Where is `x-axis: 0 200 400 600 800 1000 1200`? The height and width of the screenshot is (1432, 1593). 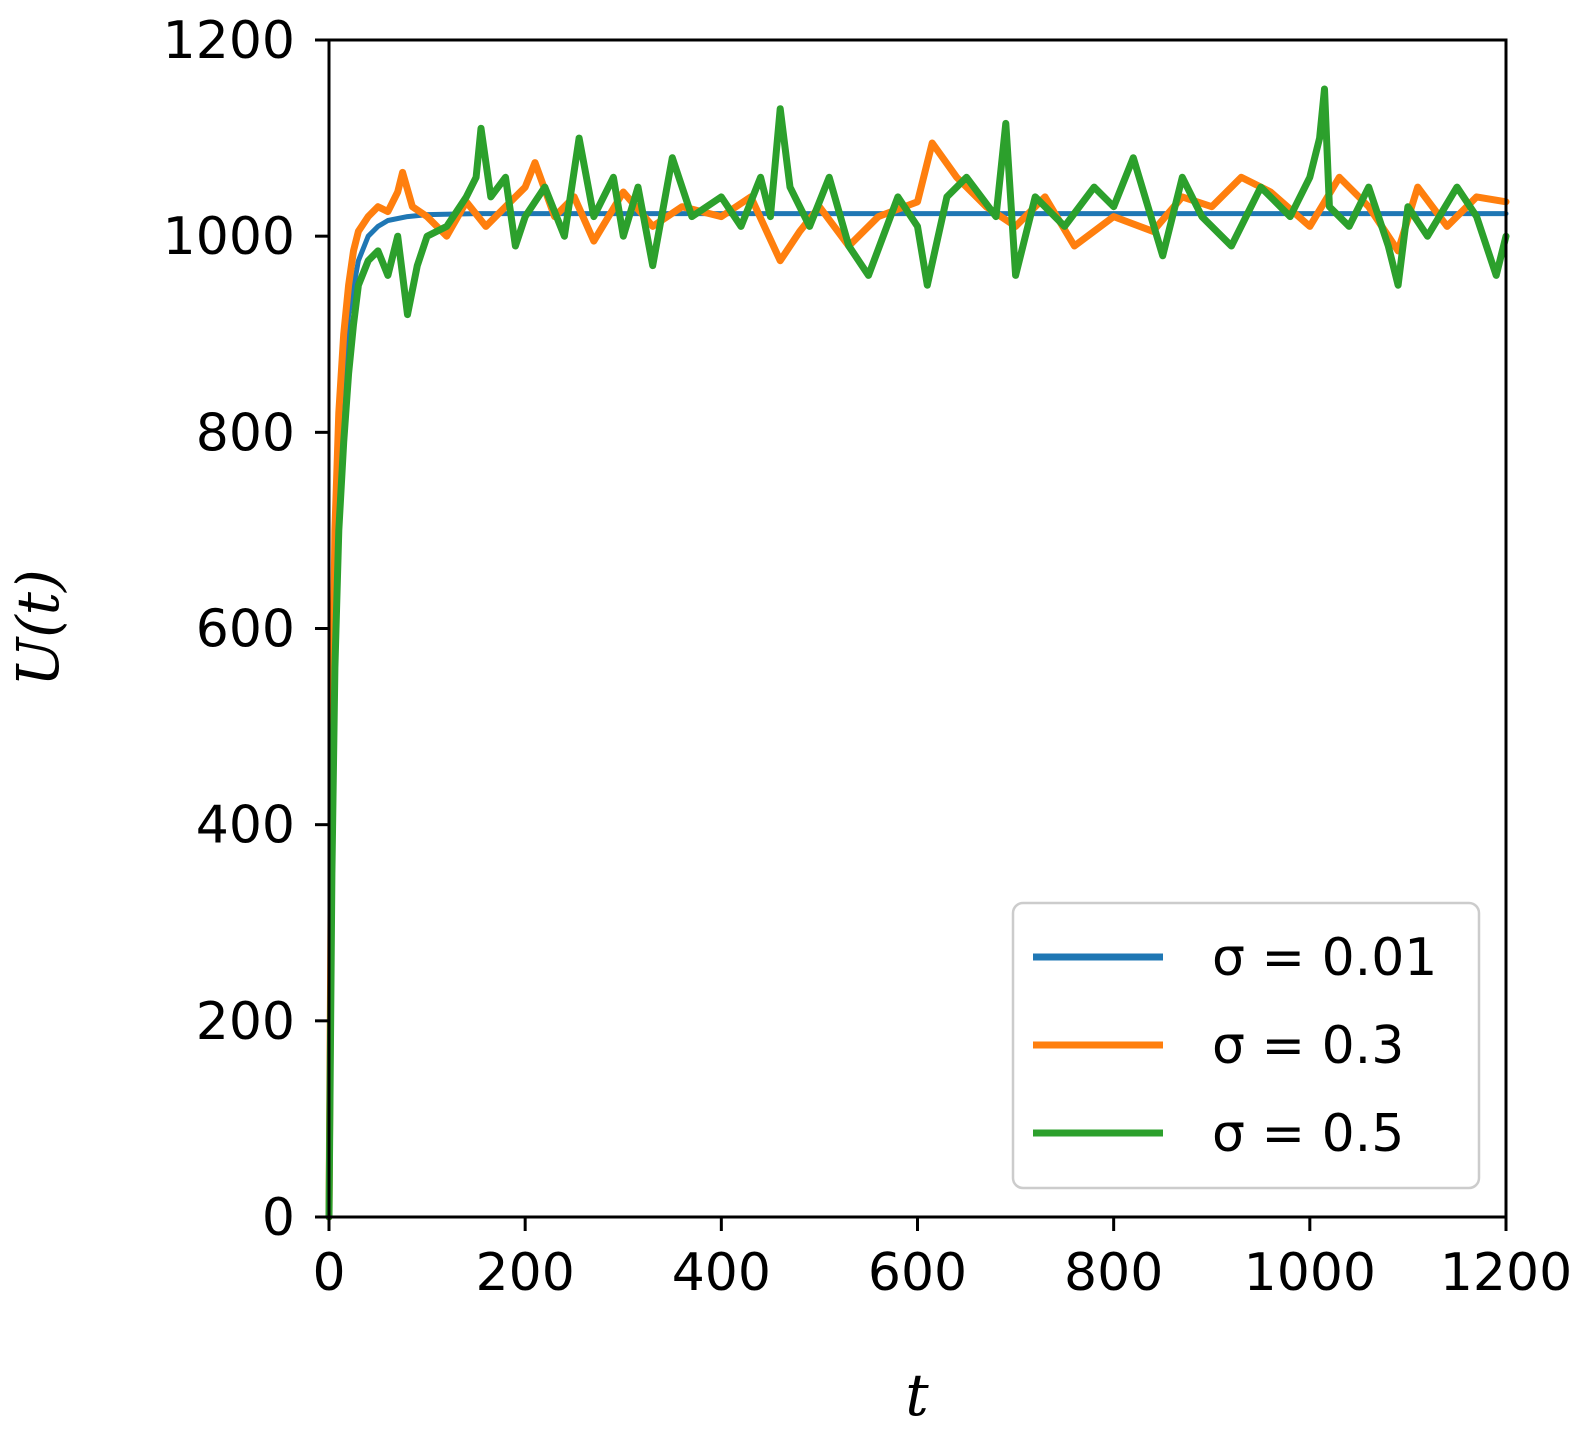
x-axis: 0 200 400 600 800 1000 1200 is located at coordinates (942, 1260).